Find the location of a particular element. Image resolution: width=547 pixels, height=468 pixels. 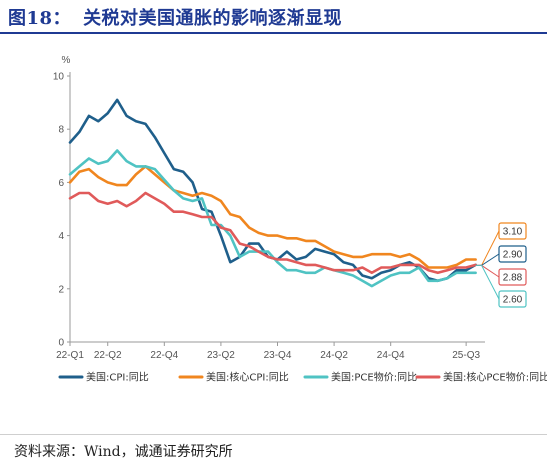

y-tick-label: 2 is located at coordinates (61, 289).